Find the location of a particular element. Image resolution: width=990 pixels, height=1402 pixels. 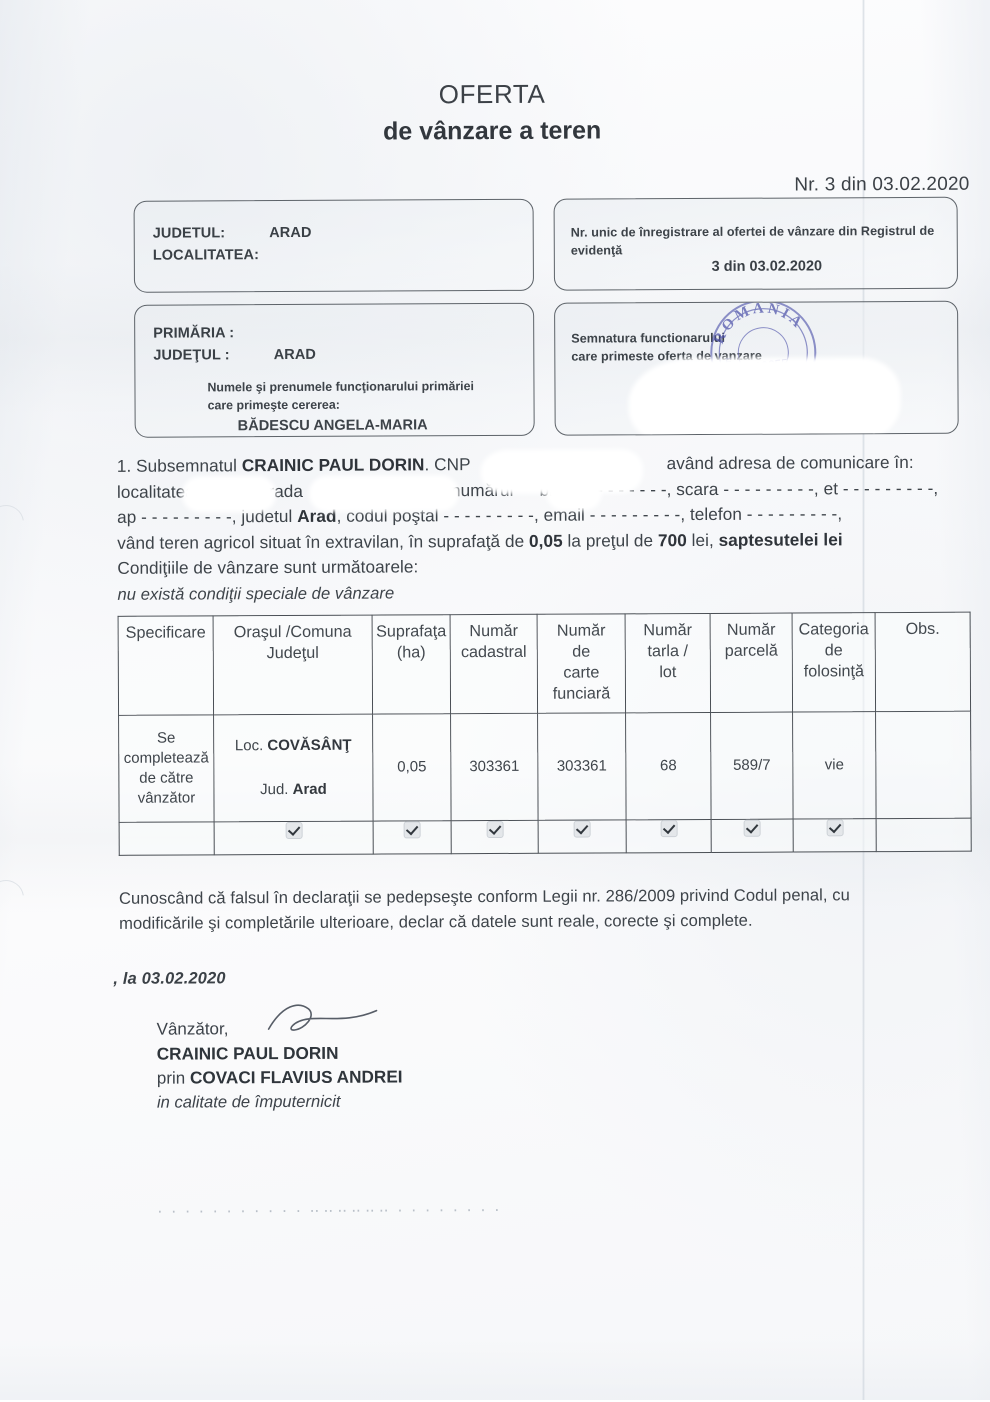

header-specificare: Specificare is located at coordinates (165, 632).